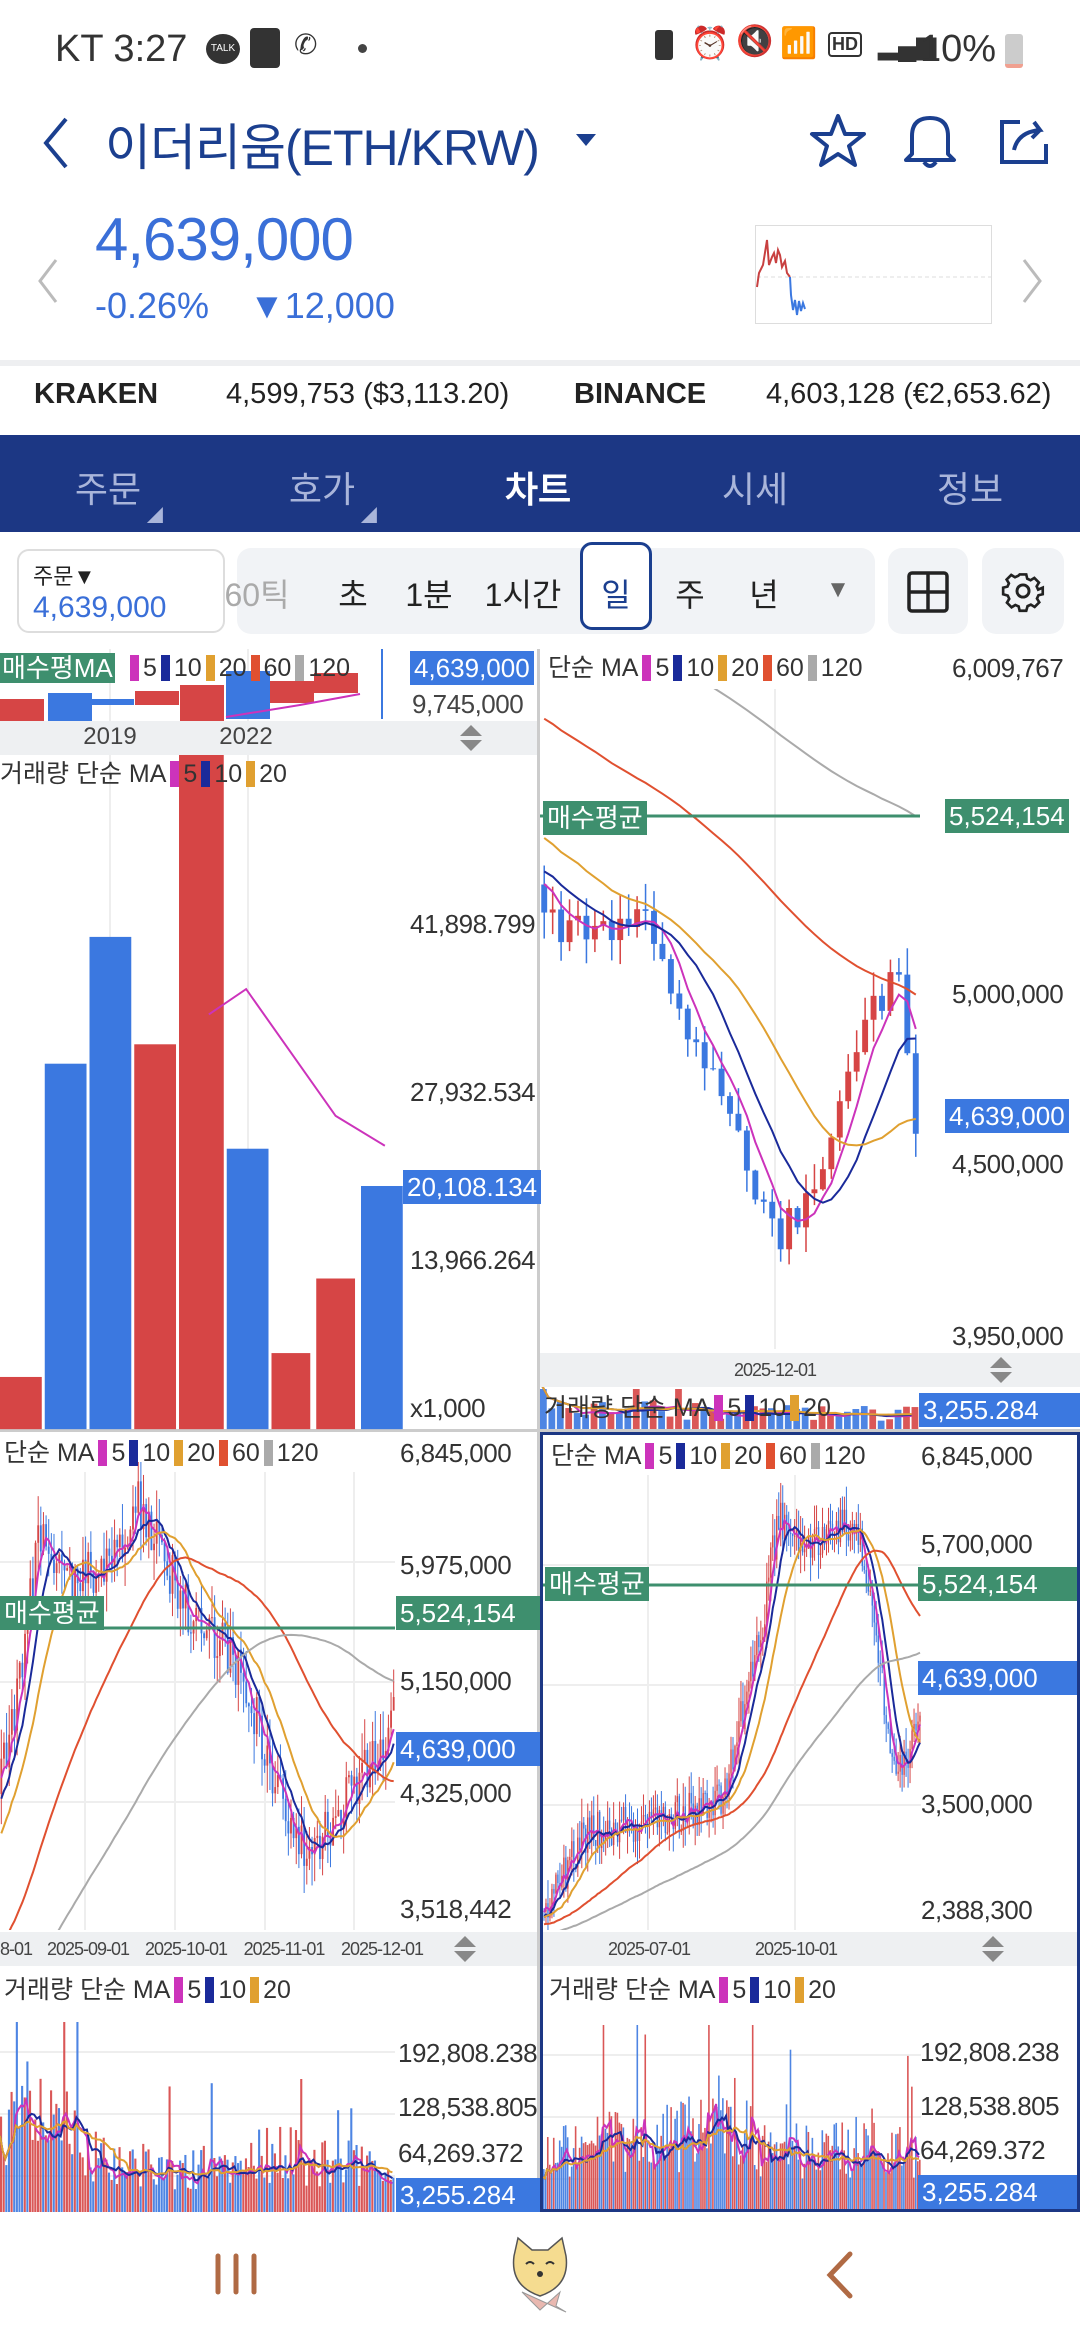  I want to click on ma10-label: 10, so click(700, 668).